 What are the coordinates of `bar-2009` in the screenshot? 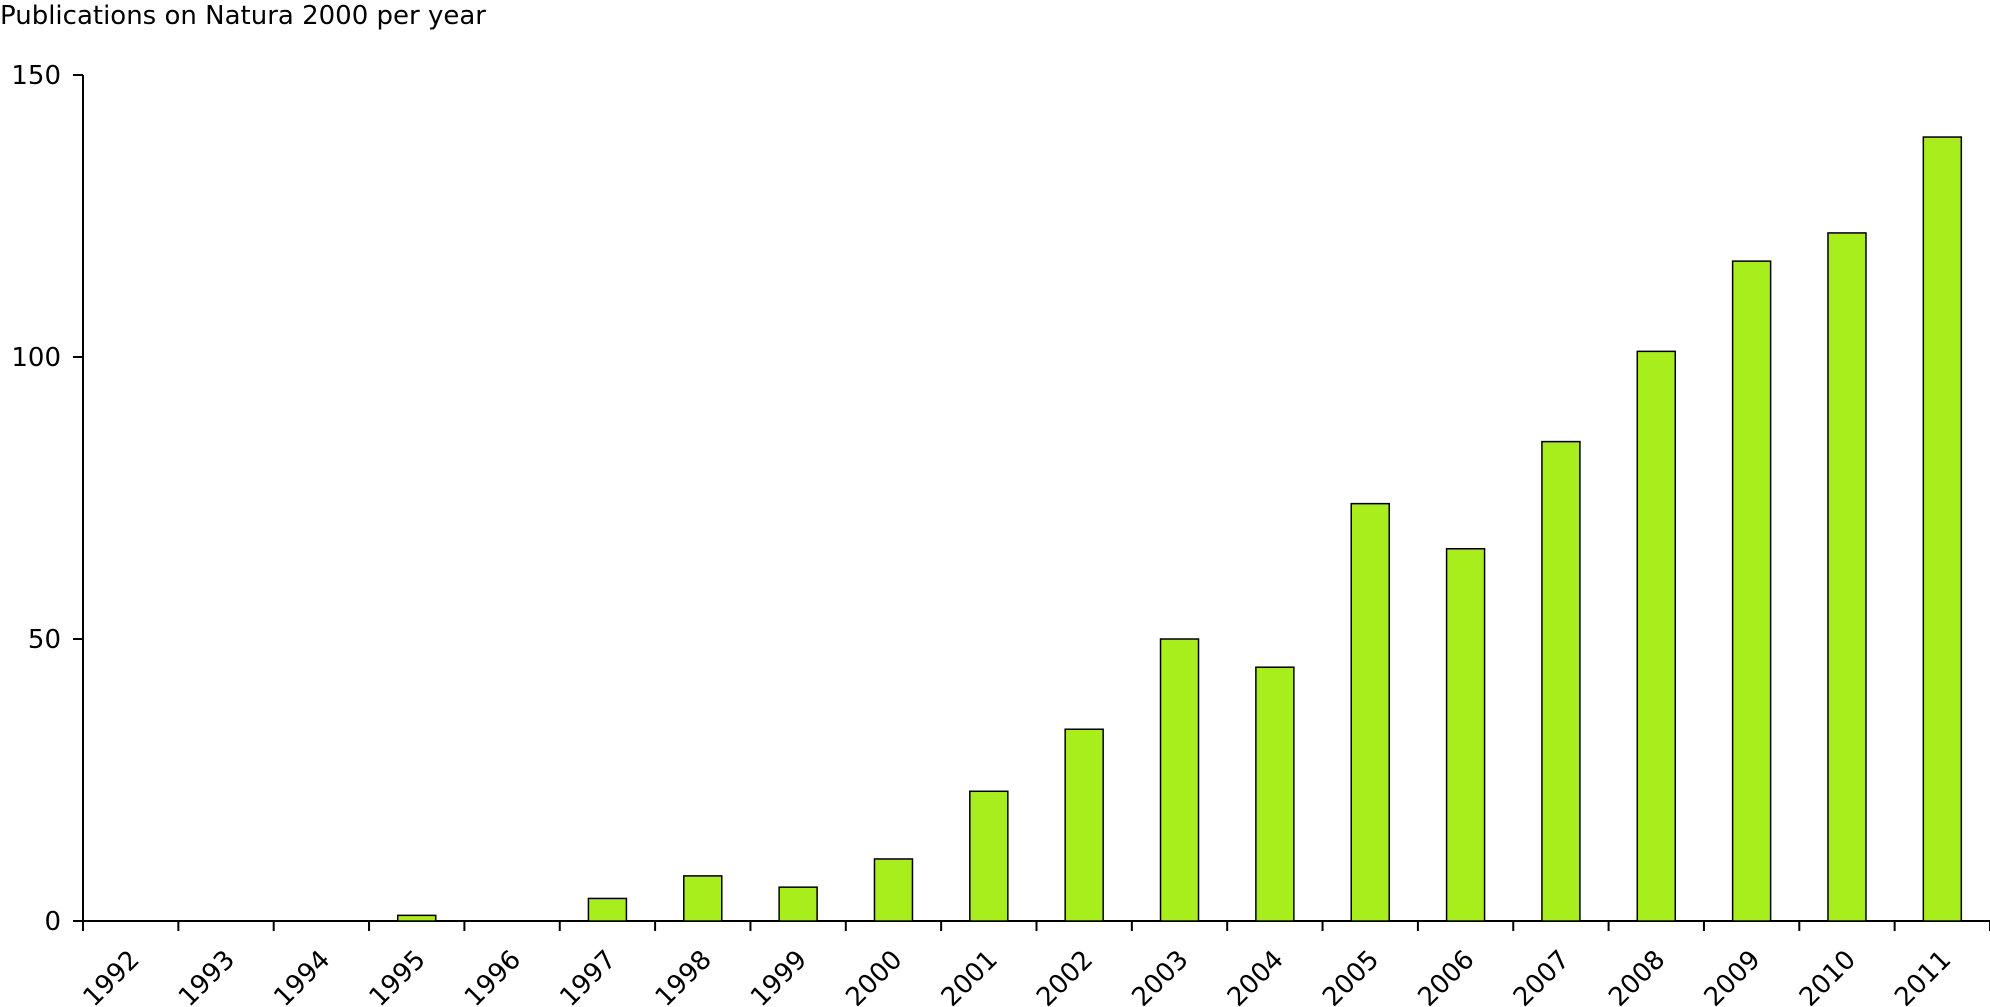 It's located at (1751, 591).